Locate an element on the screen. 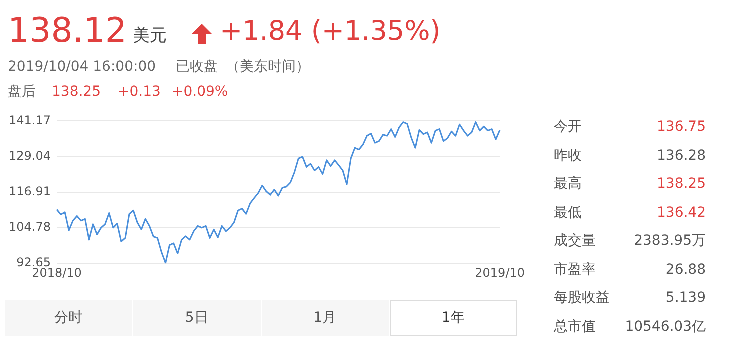 This screenshot has height=356, width=730. text: 26.88 is located at coordinates (686, 270).